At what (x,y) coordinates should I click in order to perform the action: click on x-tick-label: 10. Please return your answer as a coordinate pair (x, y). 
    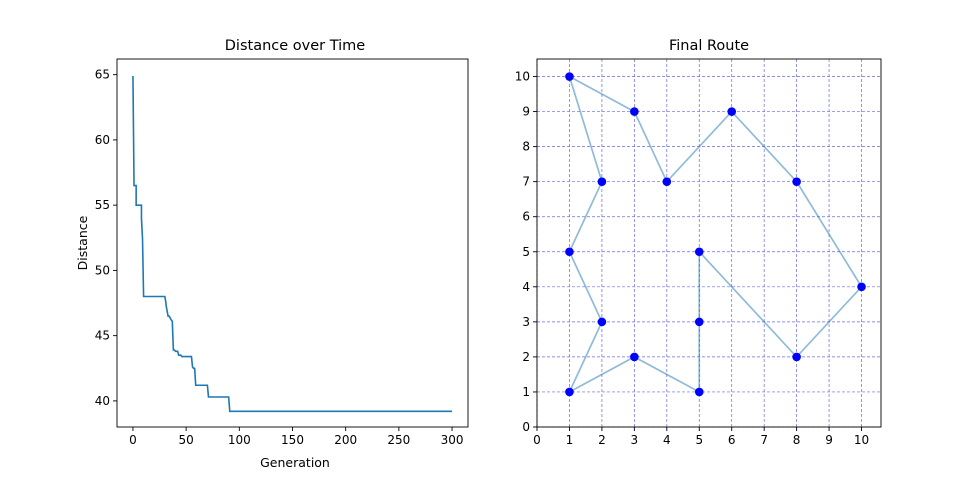
    Looking at the image, I should click on (861, 440).